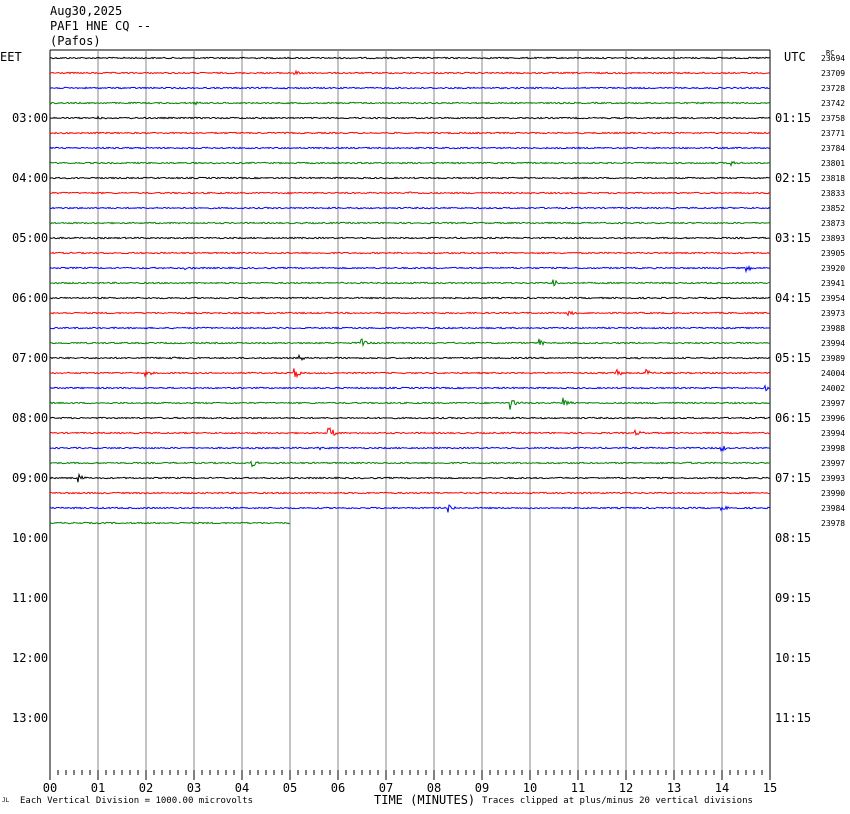 The width and height of the screenshot is (850, 814). Describe the element at coordinates (833, 508) in the screenshot. I see `trace-count: 23984` at that location.